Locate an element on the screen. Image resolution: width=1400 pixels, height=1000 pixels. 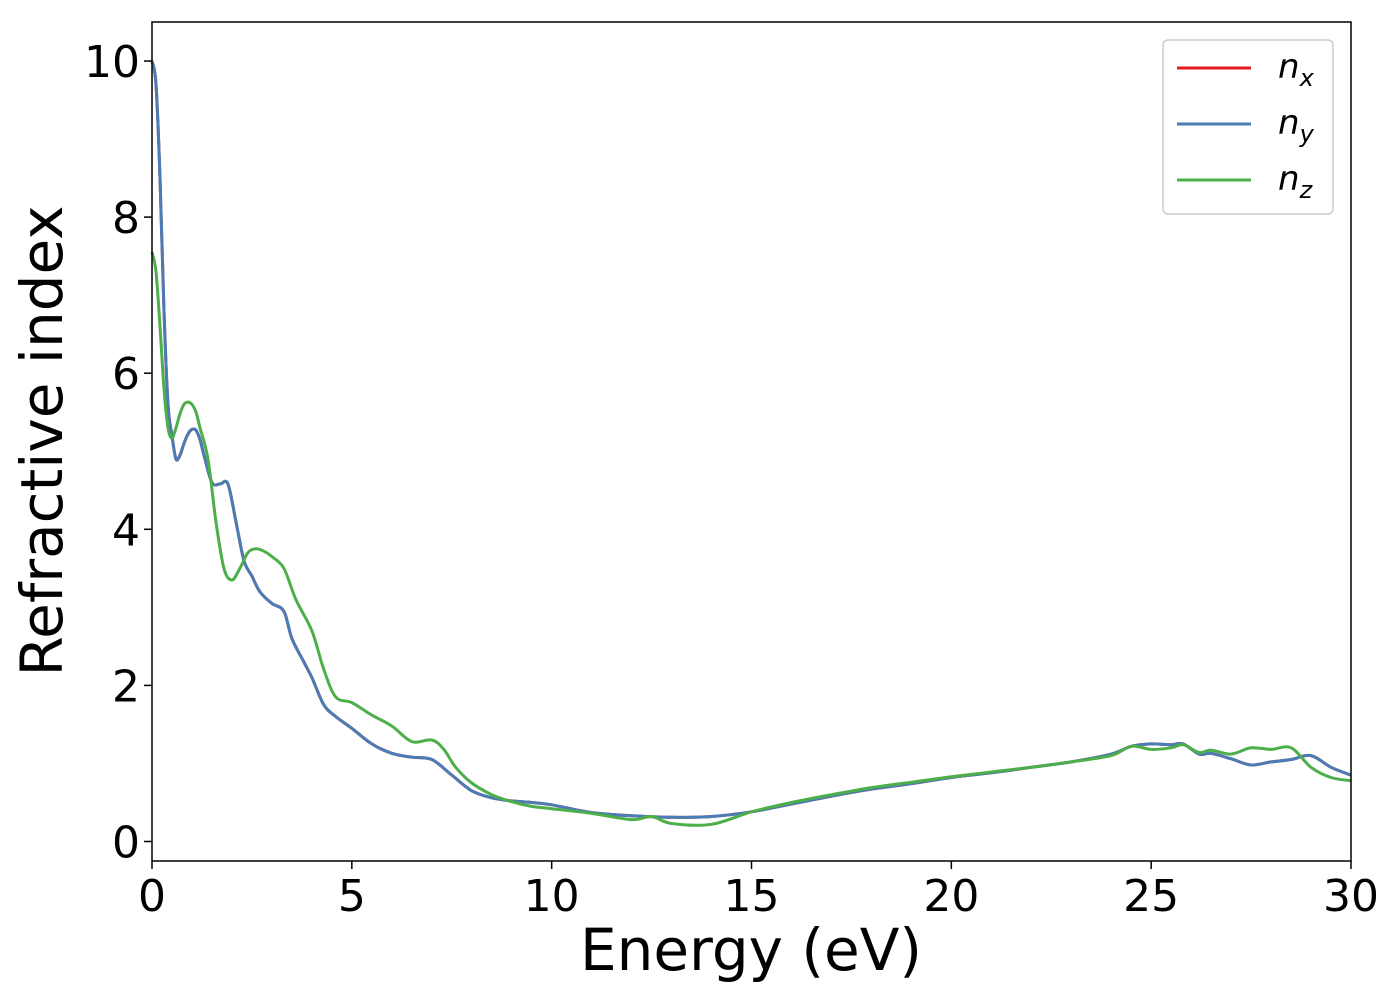
y-tick-label: 4 is located at coordinates (126, 530).